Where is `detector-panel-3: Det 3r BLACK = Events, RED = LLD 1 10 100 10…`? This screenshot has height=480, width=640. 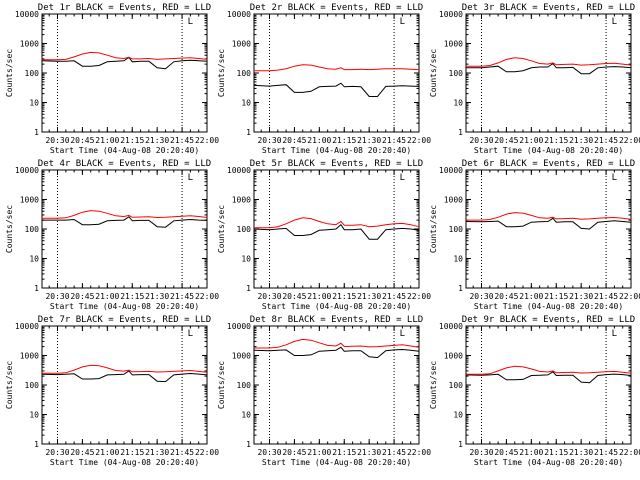 detector-panel-3: Det 3r BLACK = Events, RED = LLD 1 10 100 10… is located at coordinates (534, 79).